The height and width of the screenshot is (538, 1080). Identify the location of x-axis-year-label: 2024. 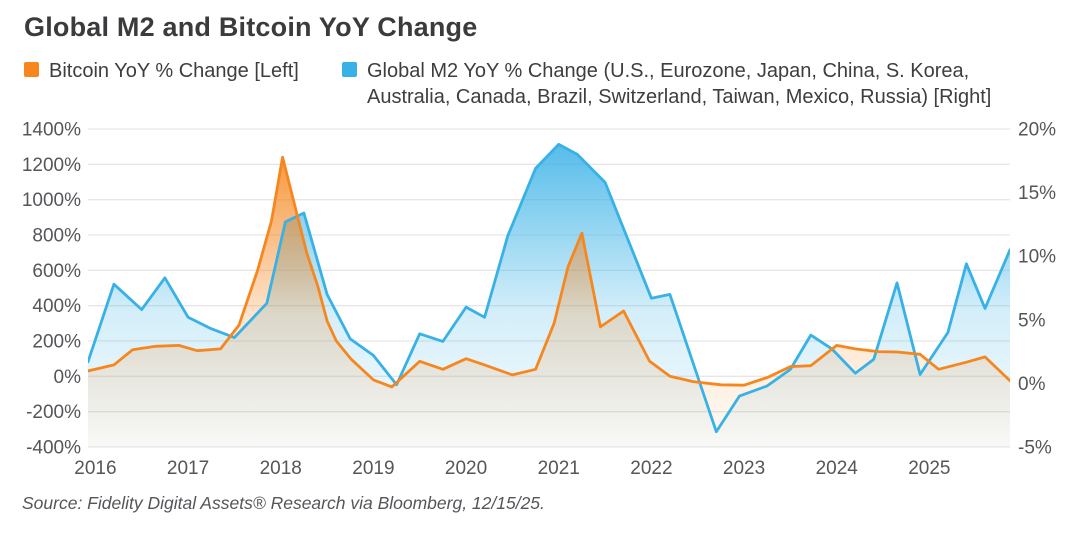
(837, 468).